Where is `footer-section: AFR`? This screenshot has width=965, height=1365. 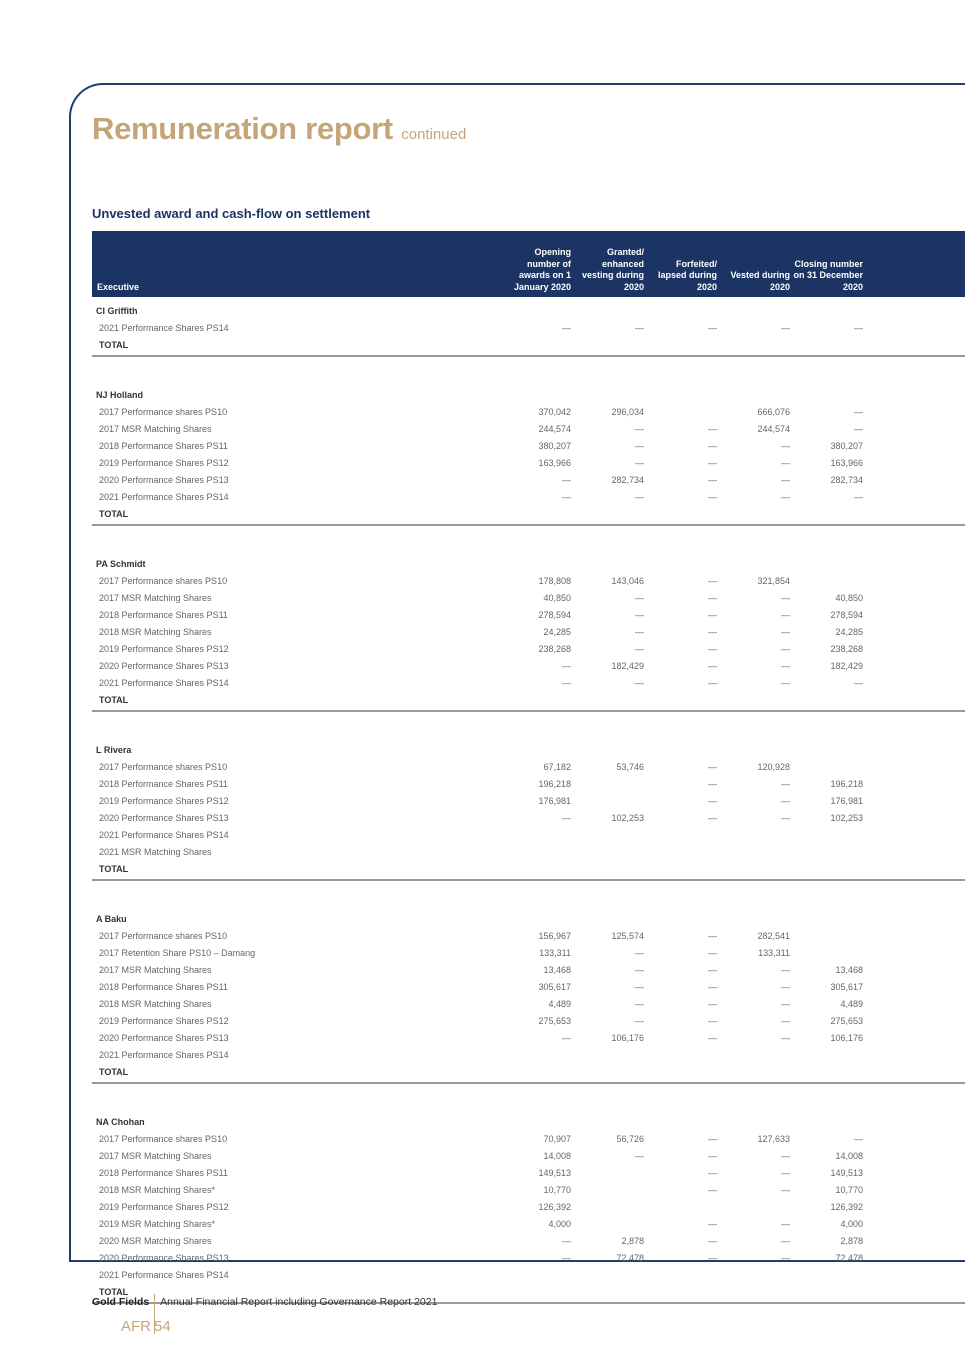
footer-section: AFR is located at coordinates (136, 1326).